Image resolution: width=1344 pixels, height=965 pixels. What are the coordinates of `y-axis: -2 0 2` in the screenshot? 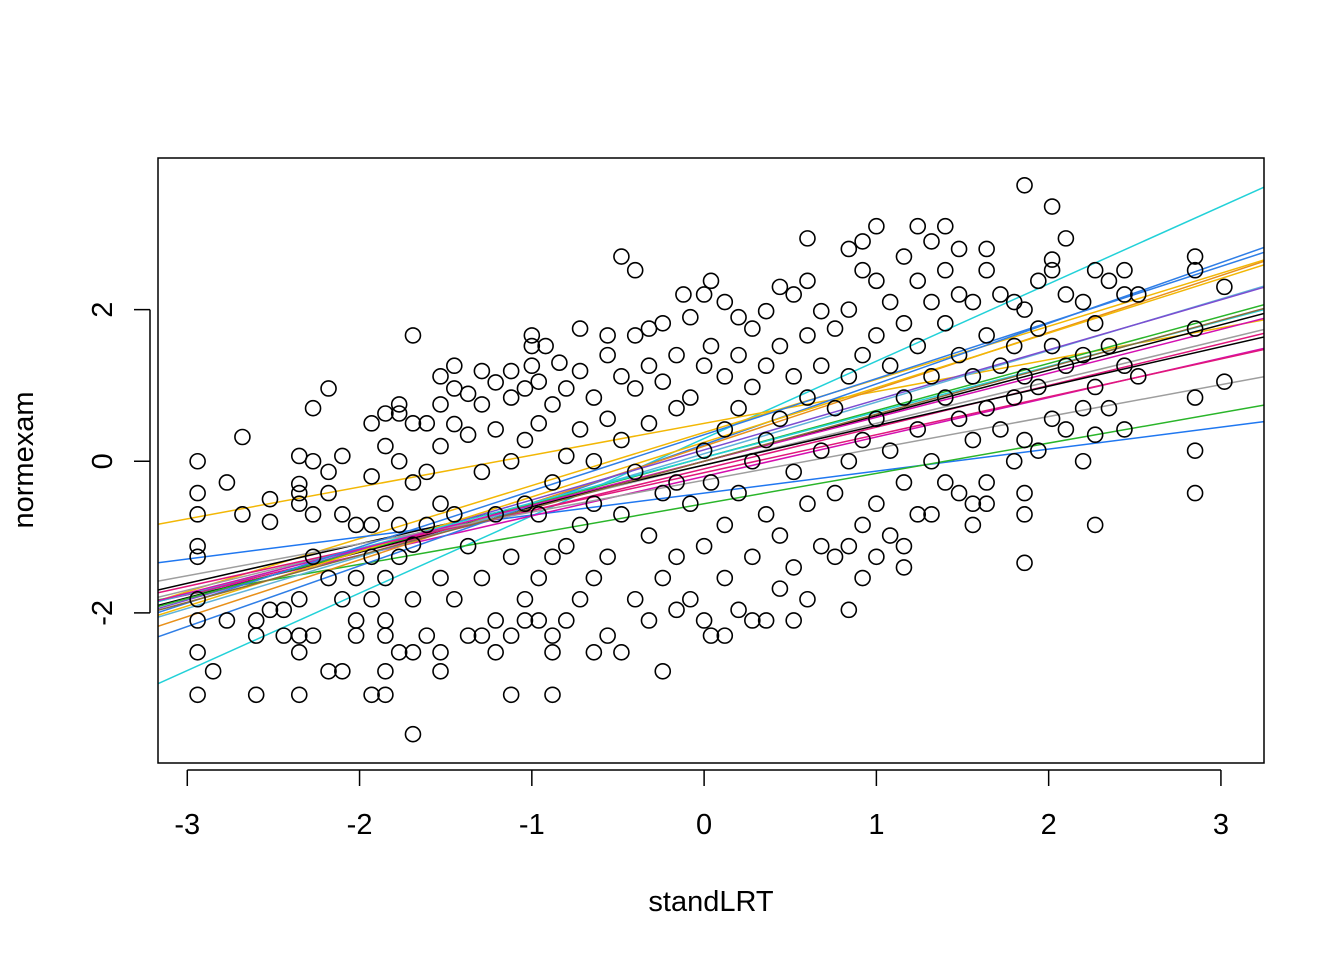 It's located at (119, 464).